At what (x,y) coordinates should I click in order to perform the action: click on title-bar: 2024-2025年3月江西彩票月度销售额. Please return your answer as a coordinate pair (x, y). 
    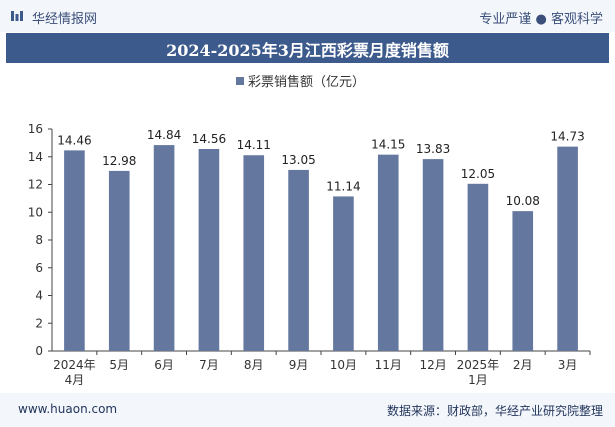
    Looking at the image, I should click on (307, 48).